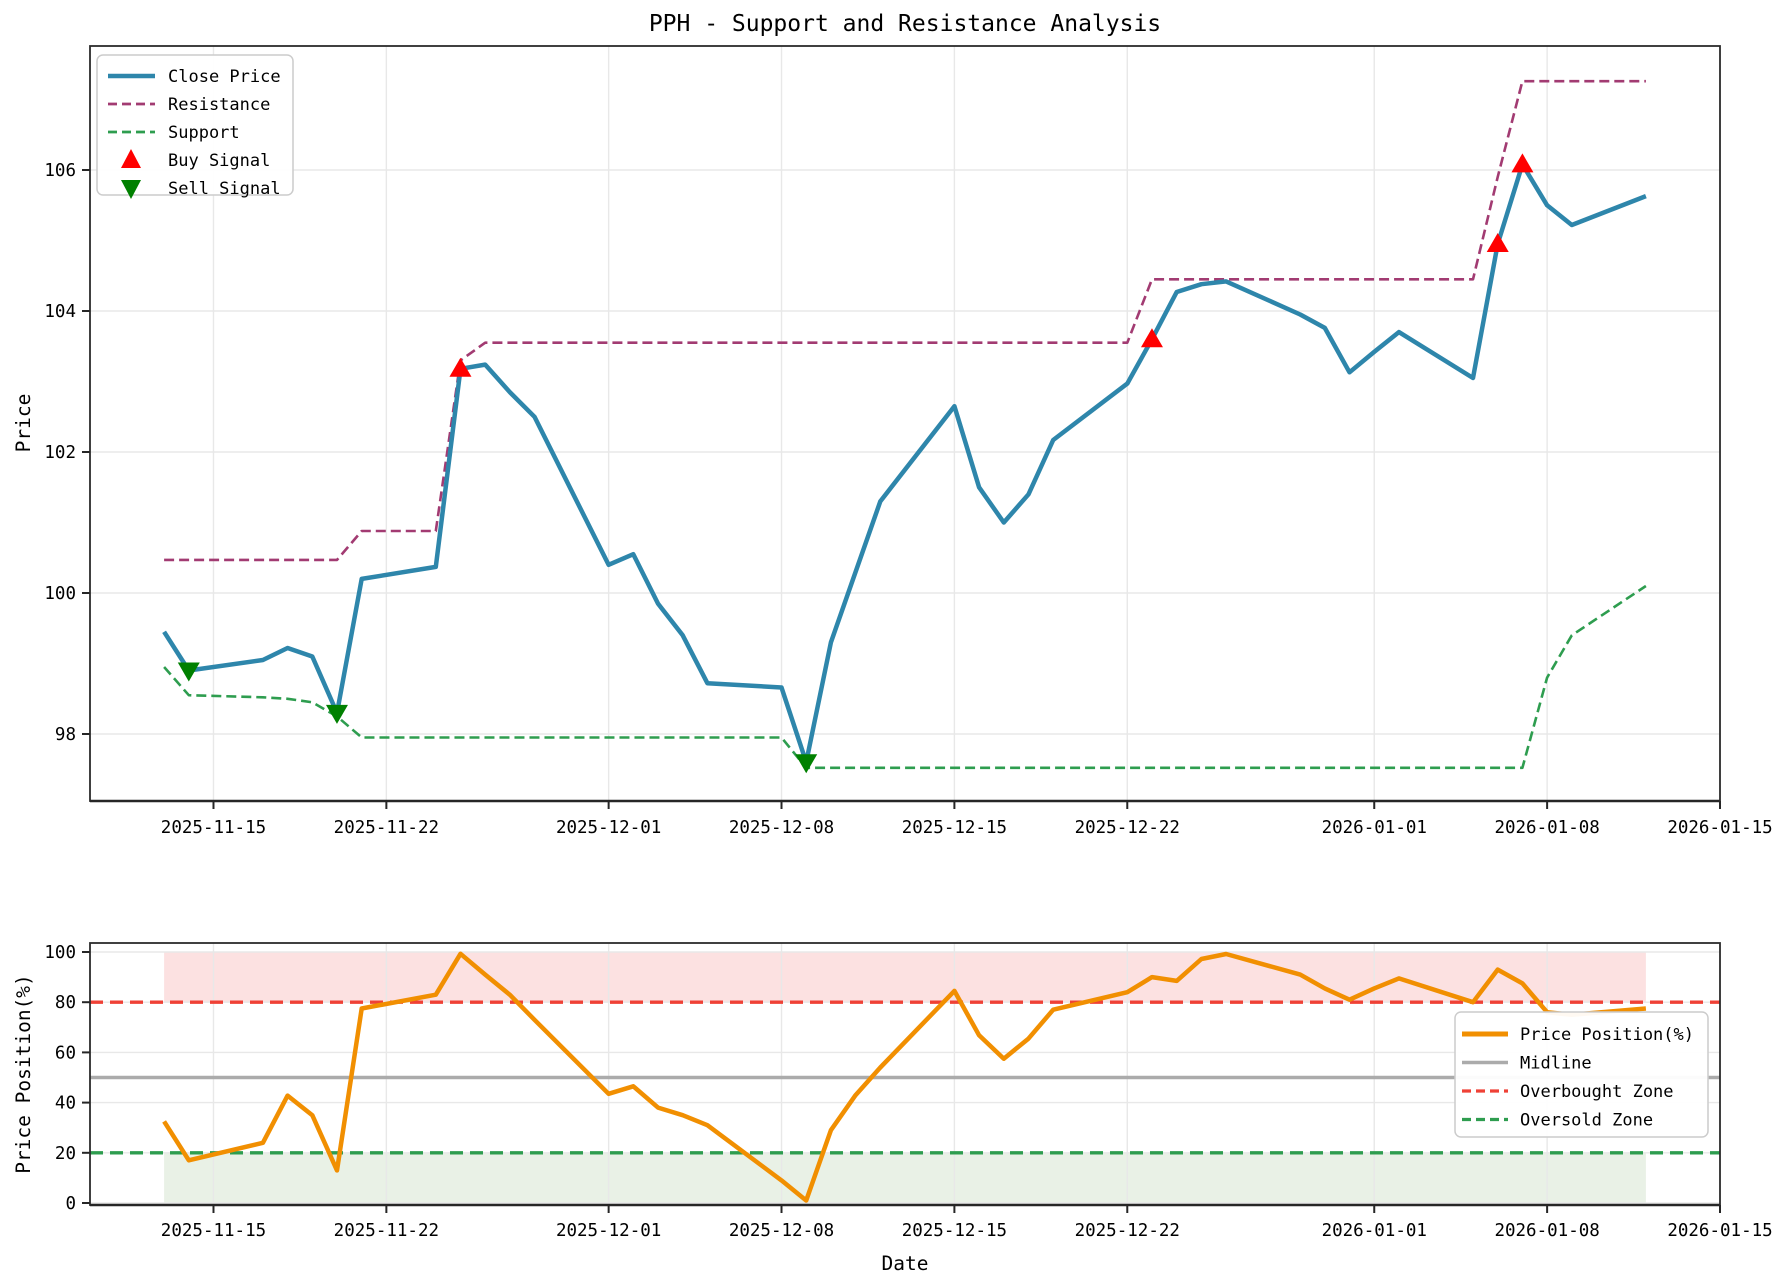  Describe the element at coordinates (131, 189) in the screenshot. I see `sell-signal-legend-icon` at that location.